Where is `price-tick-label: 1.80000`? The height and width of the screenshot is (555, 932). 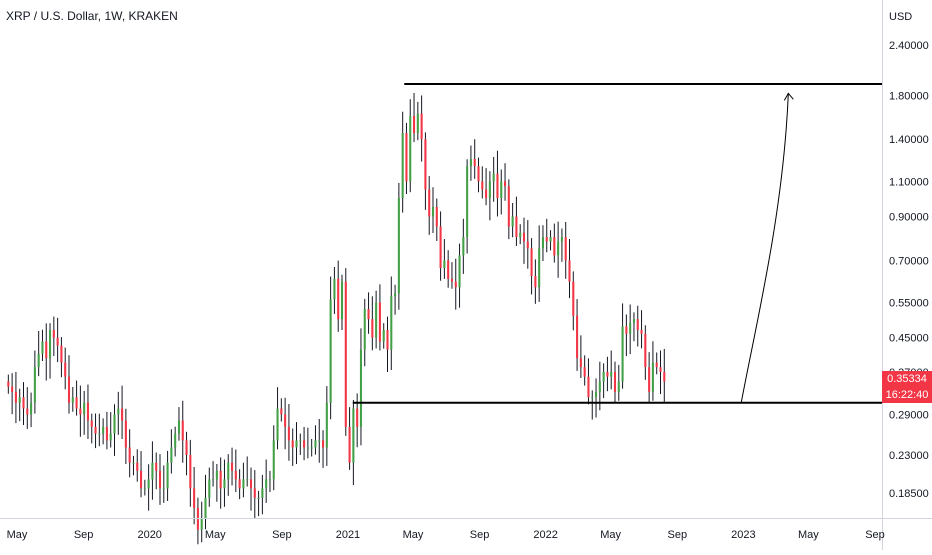 price-tick-label: 1.80000 is located at coordinates (909, 96).